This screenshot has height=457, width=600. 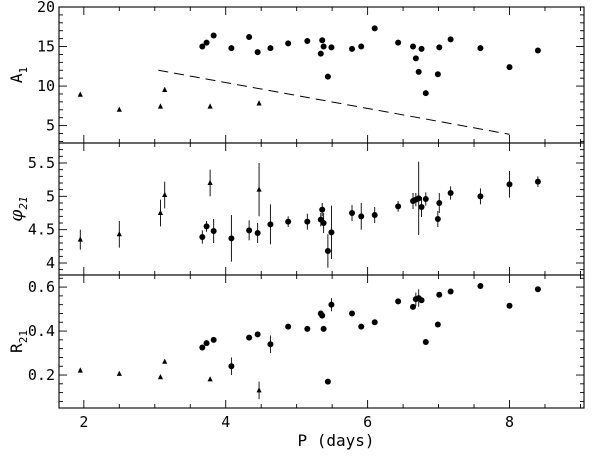 I want to click on y-tick-label: 4, so click(x=50, y=263).